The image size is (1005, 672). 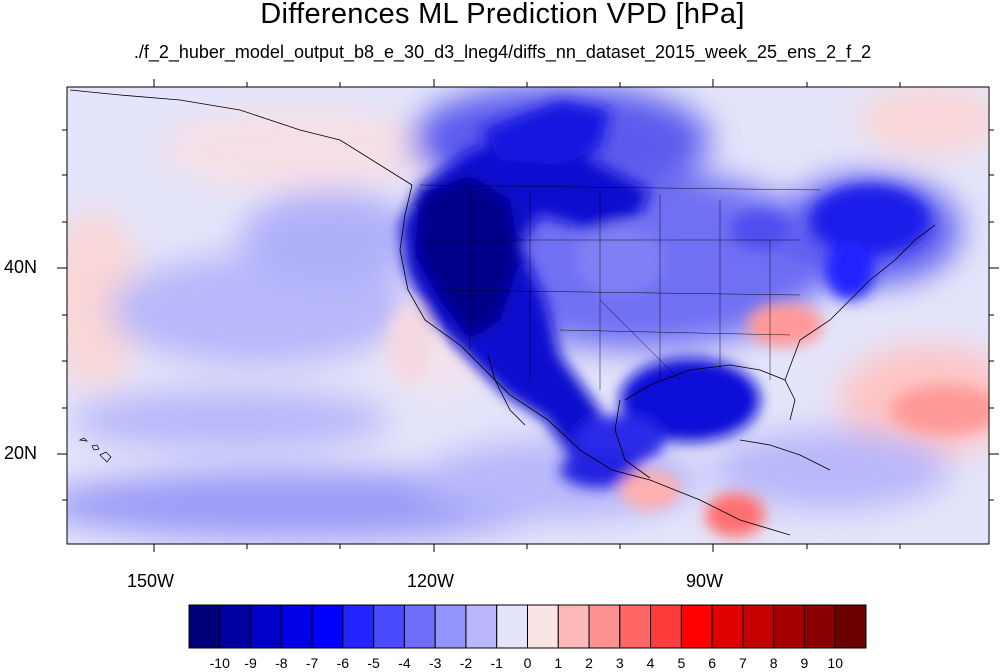 What do you see at coordinates (373, 663) in the screenshot?
I see `colorbar-label: -5` at bounding box center [373, 663].